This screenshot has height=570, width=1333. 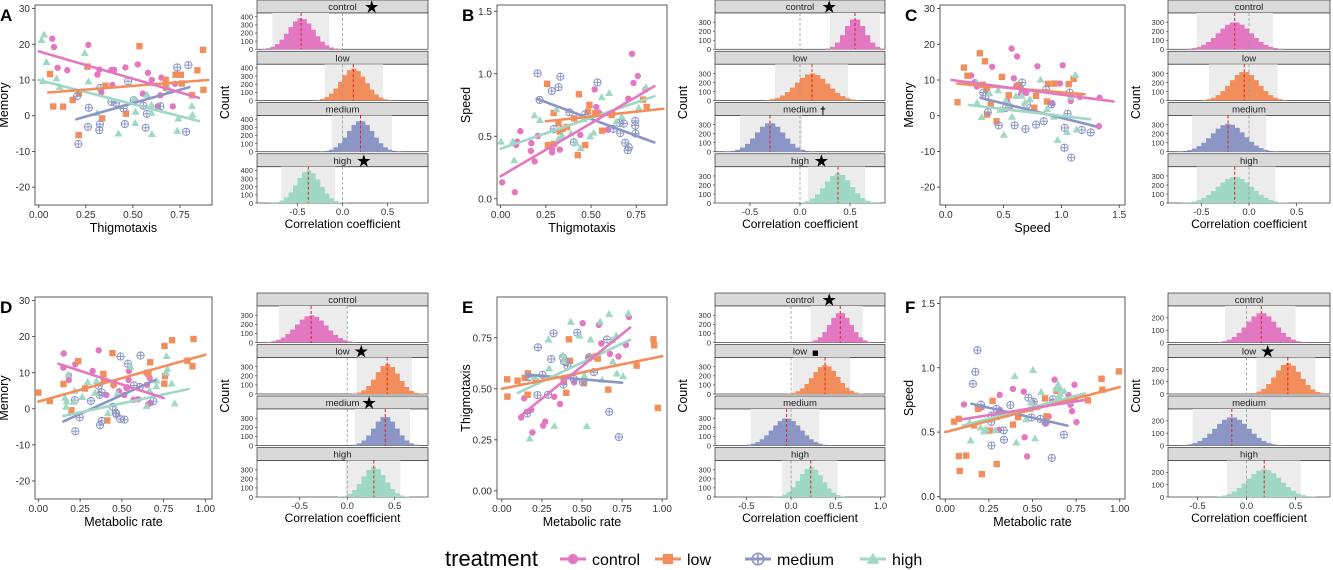 What do you see at coordinates (1157, 176) in the screenshot?
I see `y-tick-label: 300` at bounding box center [1157, 176].